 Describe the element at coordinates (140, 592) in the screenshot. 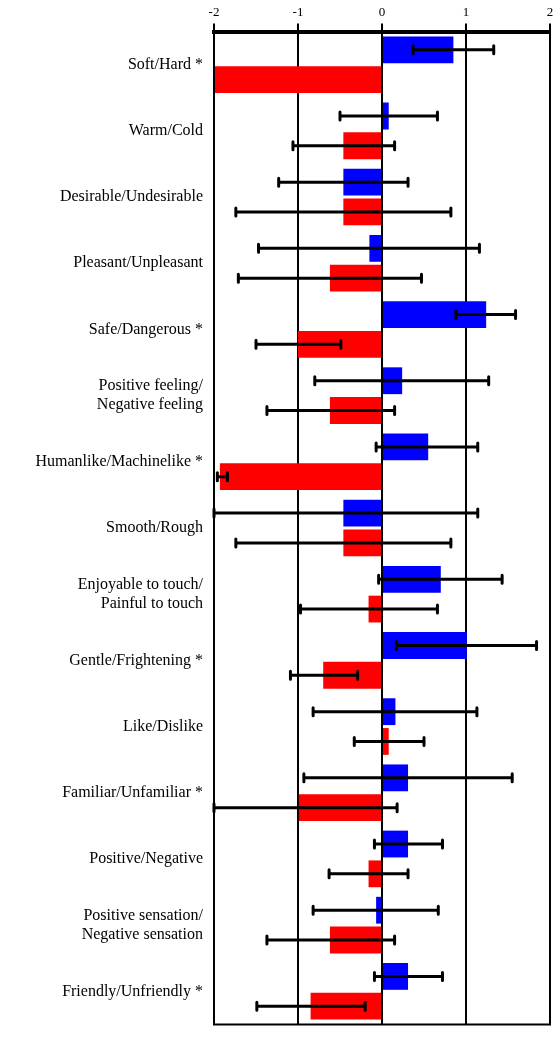

I see `y-tick-label: Enjoyable to touch/ Painful to touch` at that location.